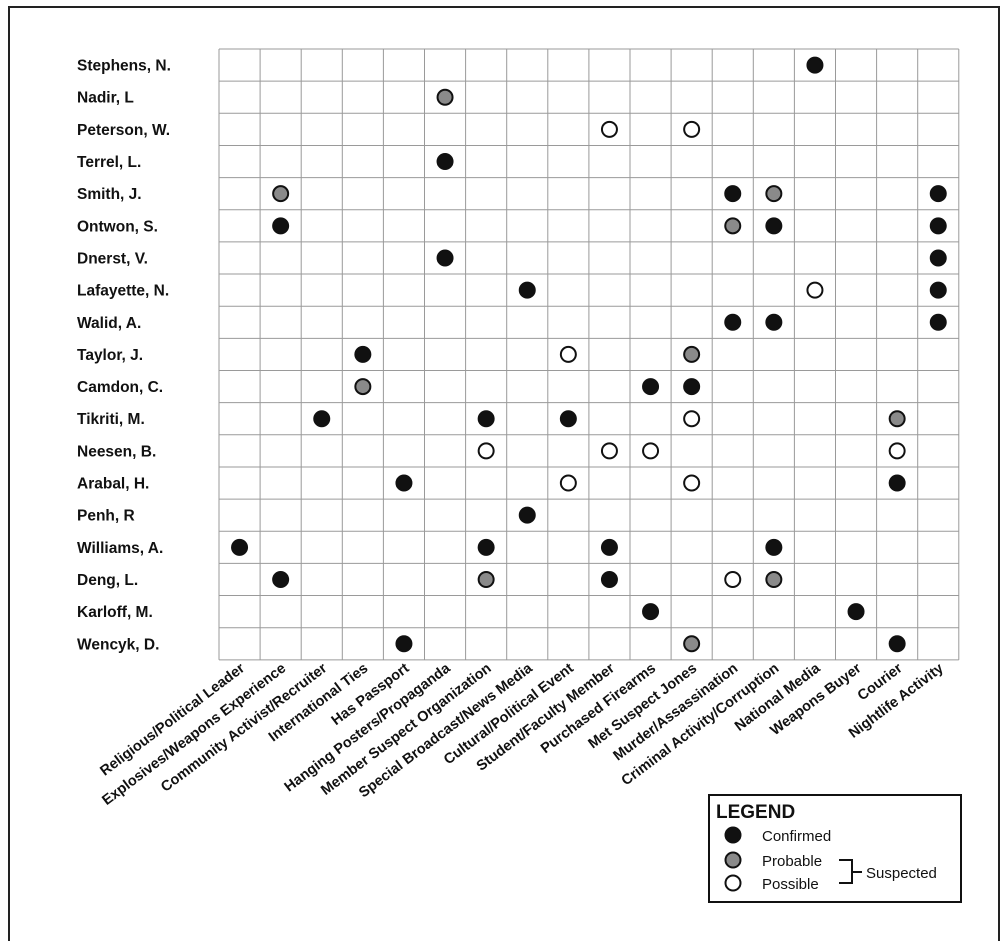 The width and height of the screenshot is (1002, 941). Describe the element at coordinates (116, 451) in the screenshot. I see `row-label-neesen-b: Neesen, B.` at that location.